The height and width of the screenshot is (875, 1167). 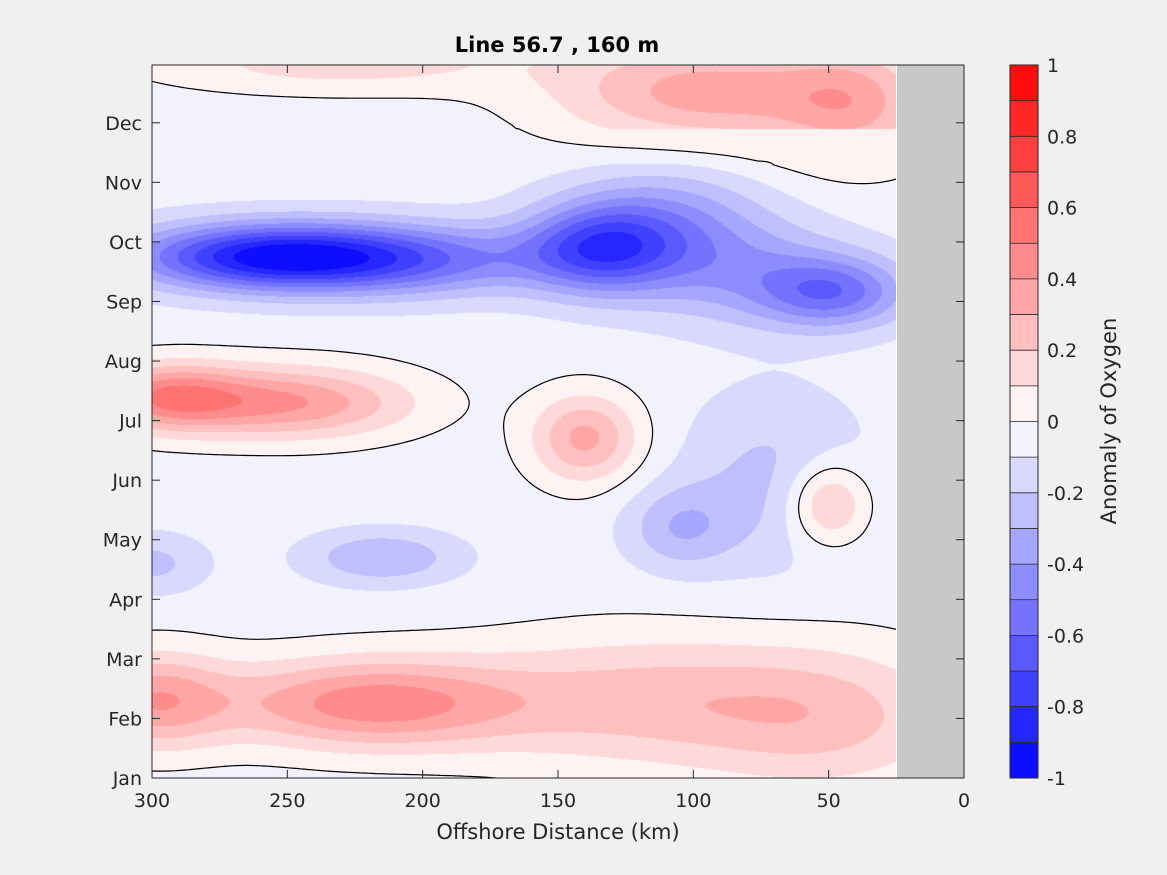 I want to click on y-tick-label: May, so click(x=122, y=541).